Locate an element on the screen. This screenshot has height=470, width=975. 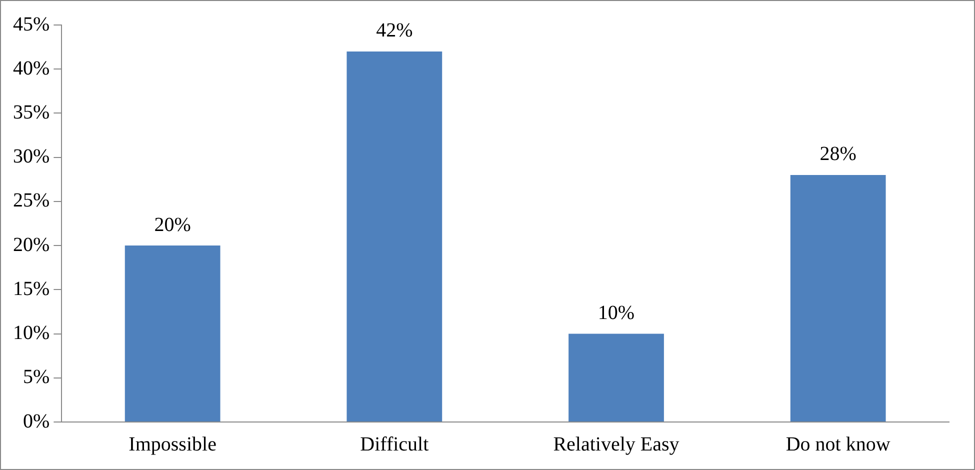
y-tick-label: 10% is located at coordinates (31, 333).